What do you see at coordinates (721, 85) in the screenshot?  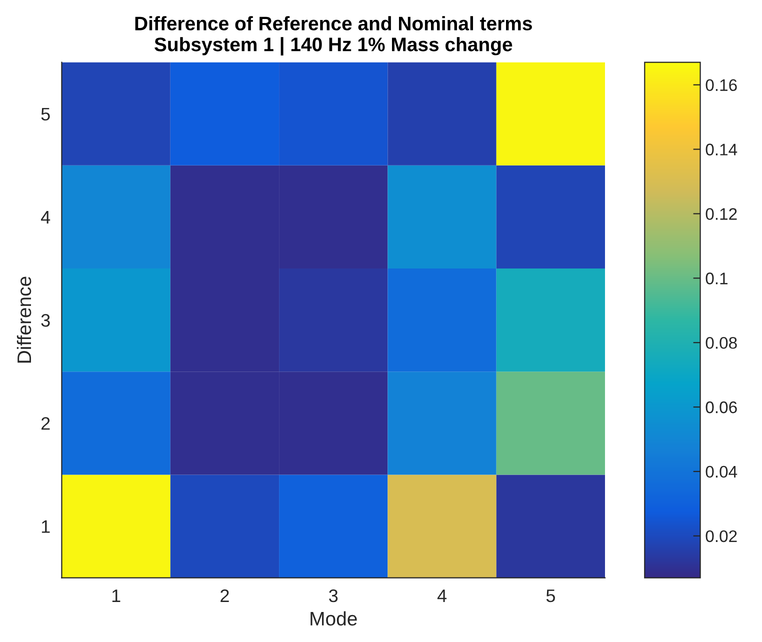 I see `color-bar-label: 0.16` at bounding box center [721, 85].